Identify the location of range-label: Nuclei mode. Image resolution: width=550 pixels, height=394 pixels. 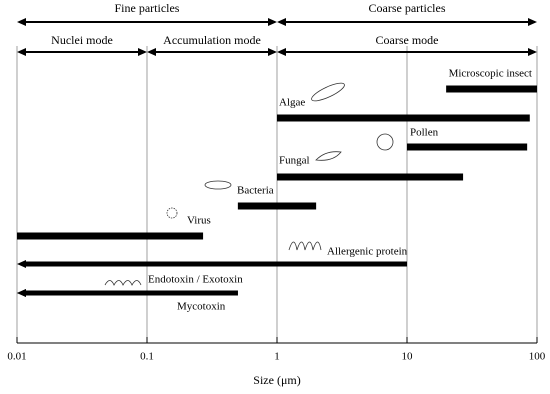
(82, 40).